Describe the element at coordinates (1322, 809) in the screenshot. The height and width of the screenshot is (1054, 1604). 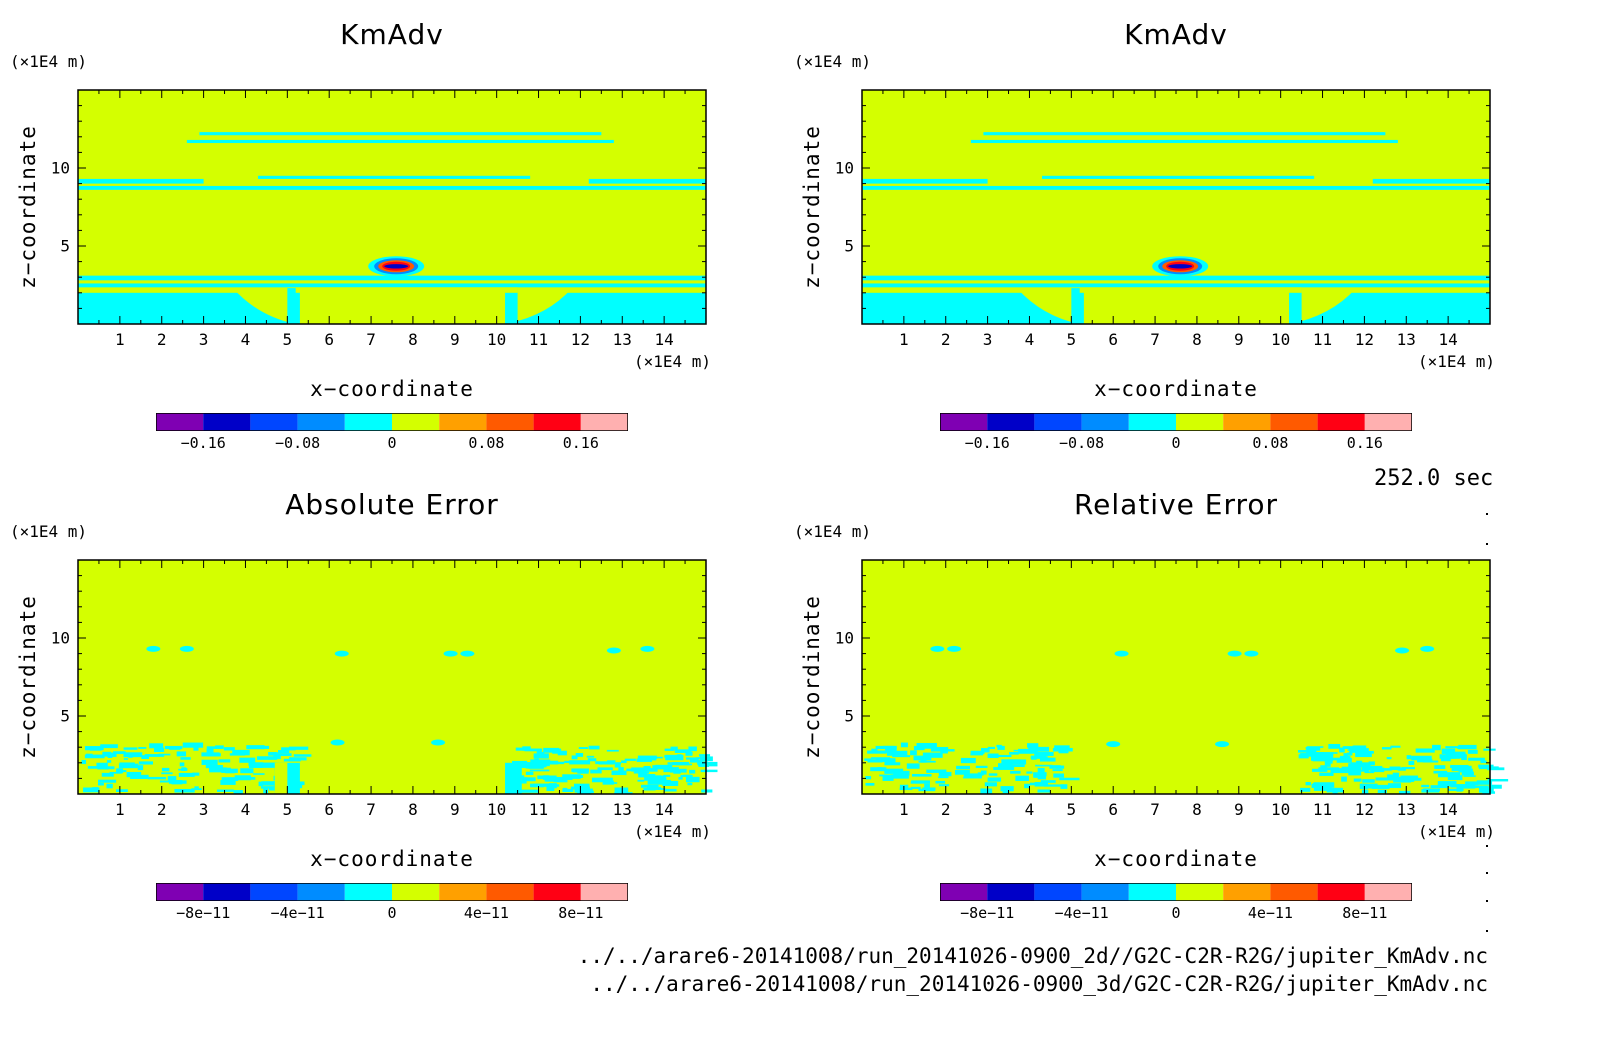
I see `x-tick-label: 11` at that location.